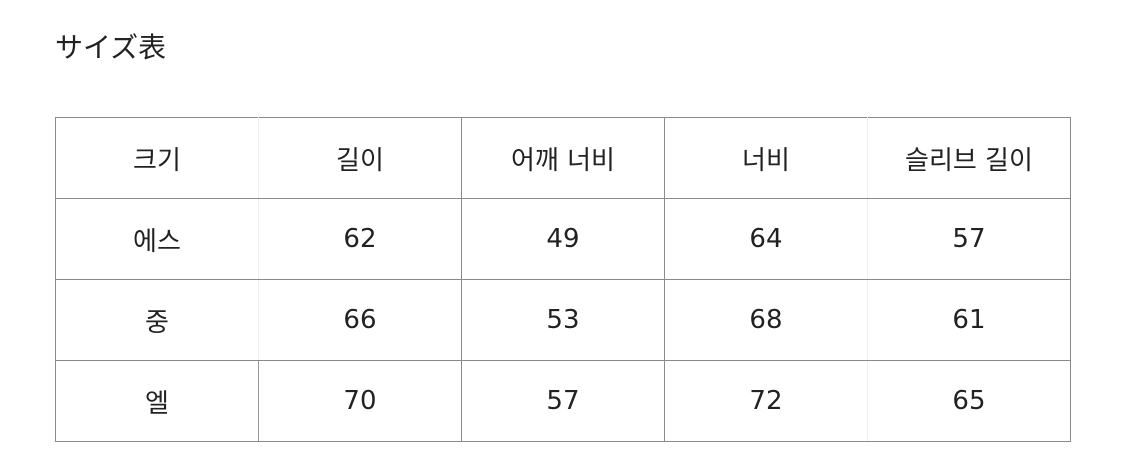 The image size is (1125, 476). Describe the element at coordinates (765, 158) in the screenshot. I see `header-cell: 너비` at that location.